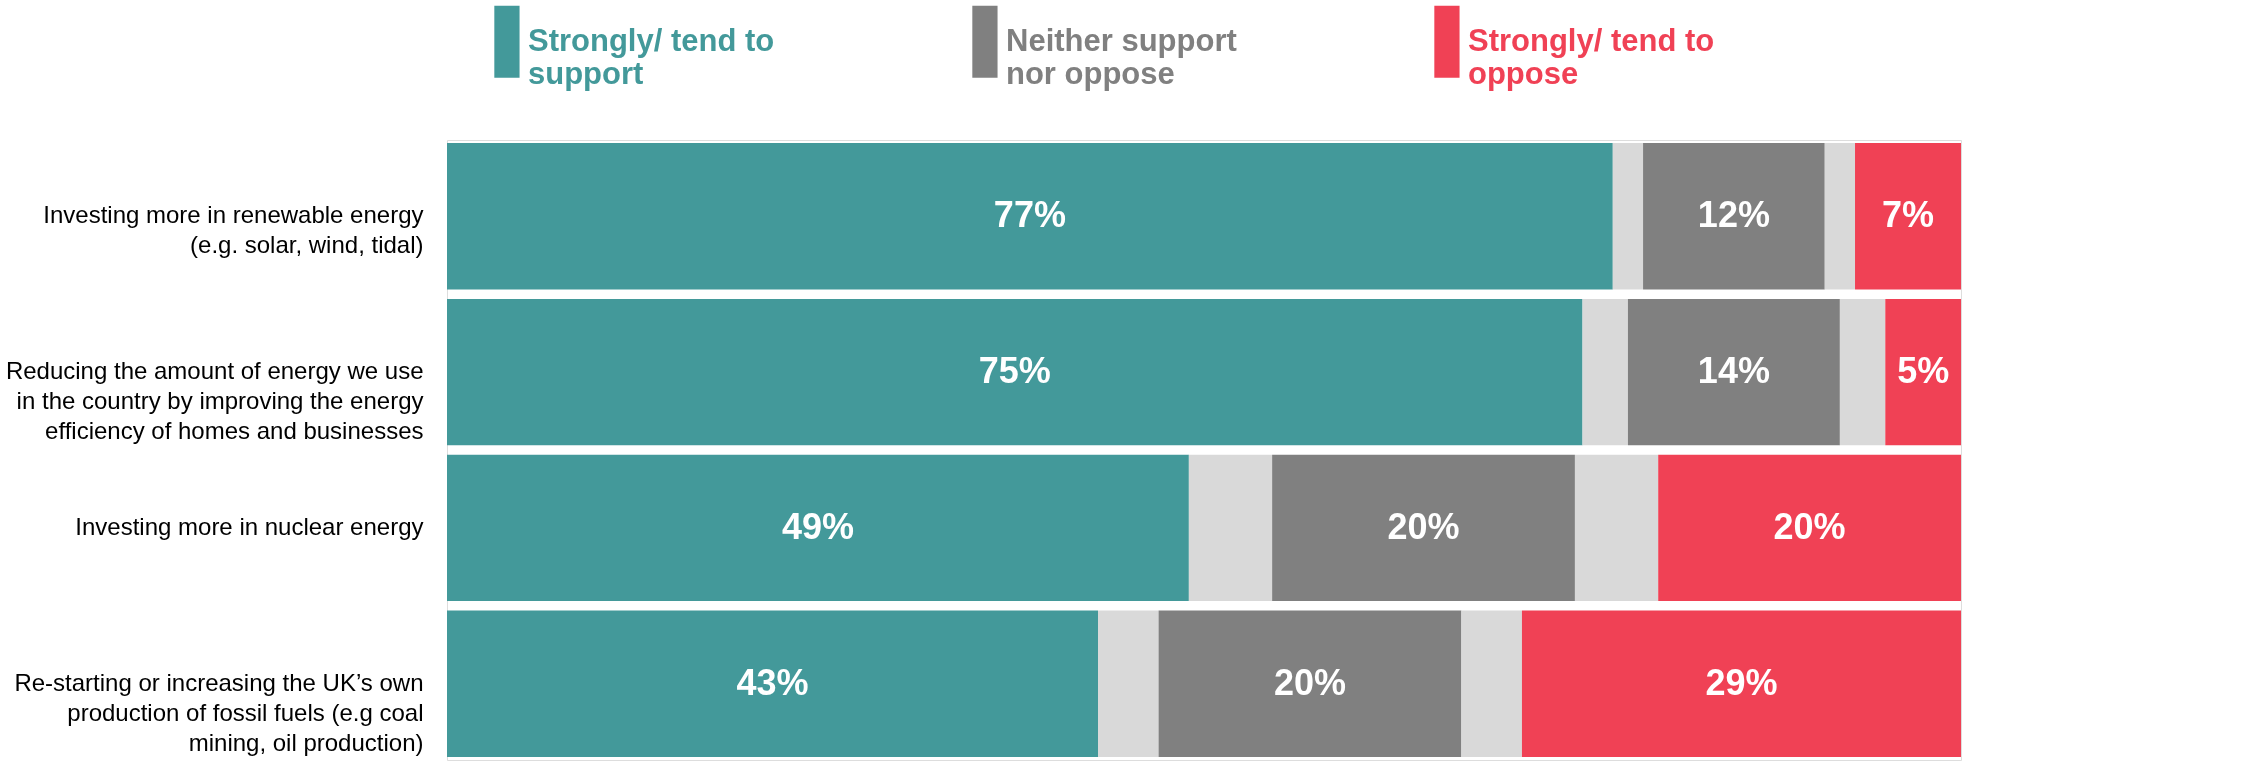 This screenshot has width=2246, height=769. I want to click on data-label: 29%, so click(1741, 682).